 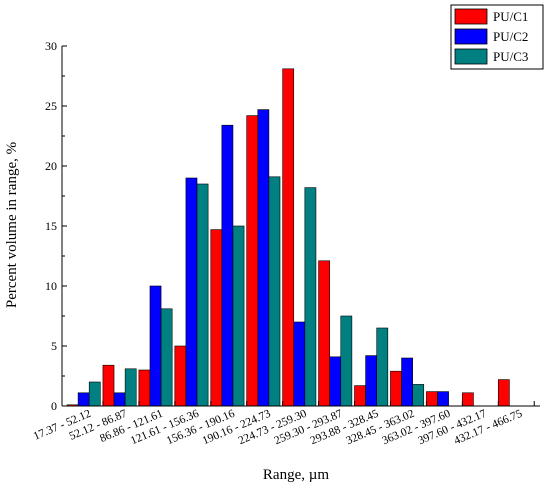 I want to click on legend-label-pu-c2: PU/C2, so click(x=510, y=36).